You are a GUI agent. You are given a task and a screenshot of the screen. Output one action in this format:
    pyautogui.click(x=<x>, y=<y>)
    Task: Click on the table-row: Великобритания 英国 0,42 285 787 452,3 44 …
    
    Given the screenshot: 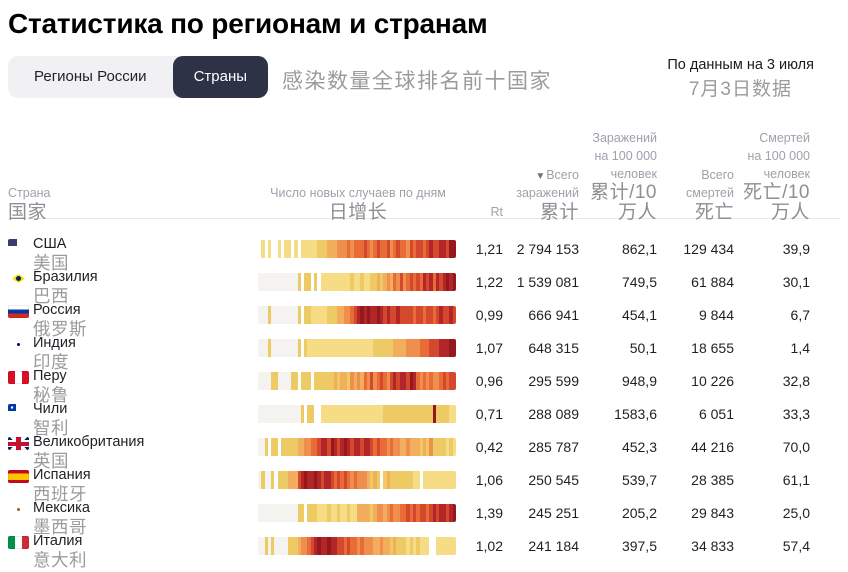 What is the action you would take?
    pyautogui.click(x=424, y=450)
    